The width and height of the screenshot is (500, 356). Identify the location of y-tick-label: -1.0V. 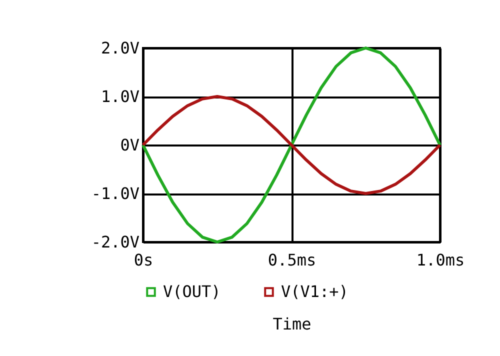
(115, 193).